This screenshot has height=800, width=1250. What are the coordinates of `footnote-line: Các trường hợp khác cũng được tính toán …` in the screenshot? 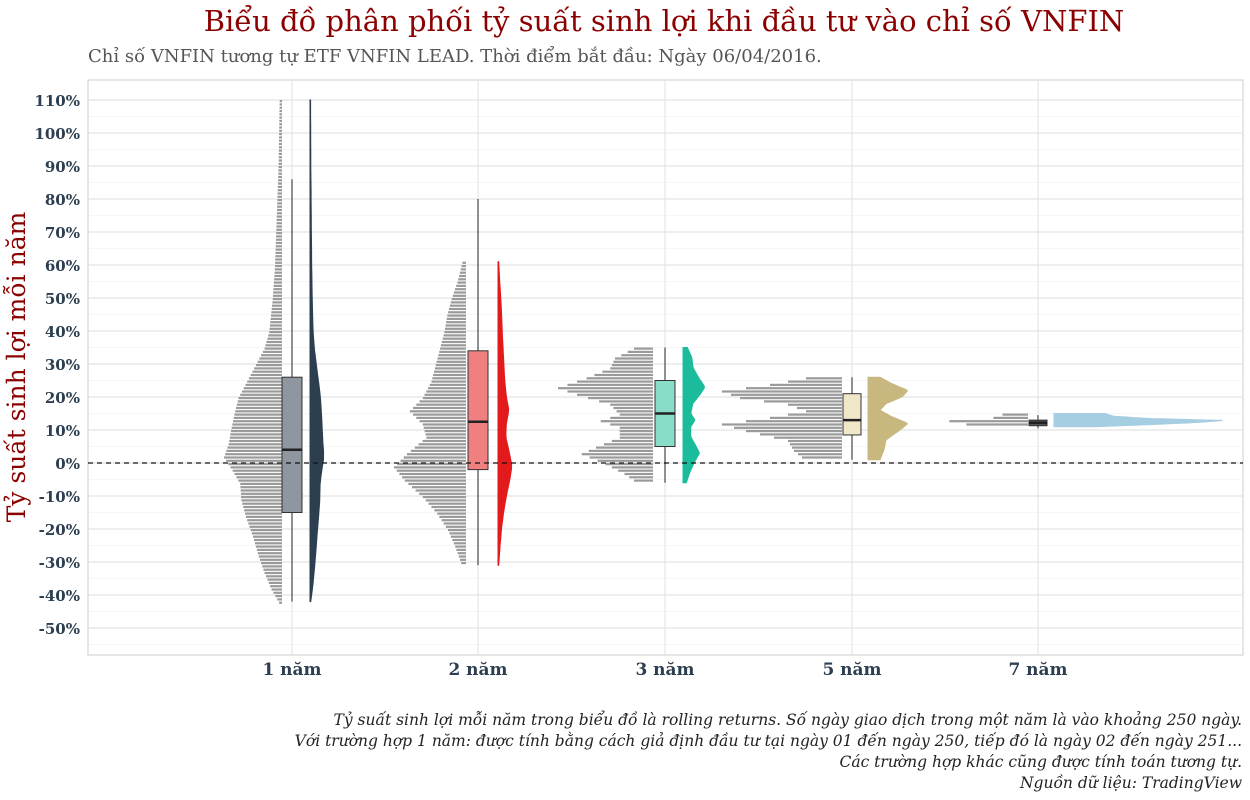 It's located at (1040, 762).